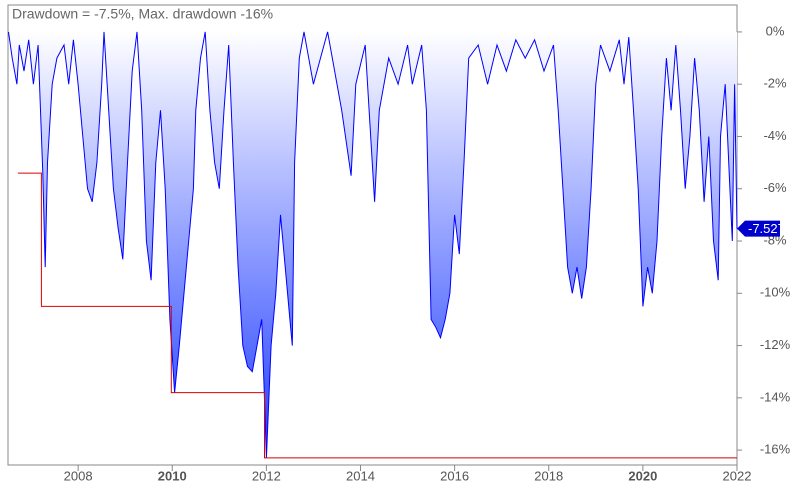 Image resolution: width=811 pixels, height=493 pixels. I want to click on x-tick-label: 2008, so click(78, 475).